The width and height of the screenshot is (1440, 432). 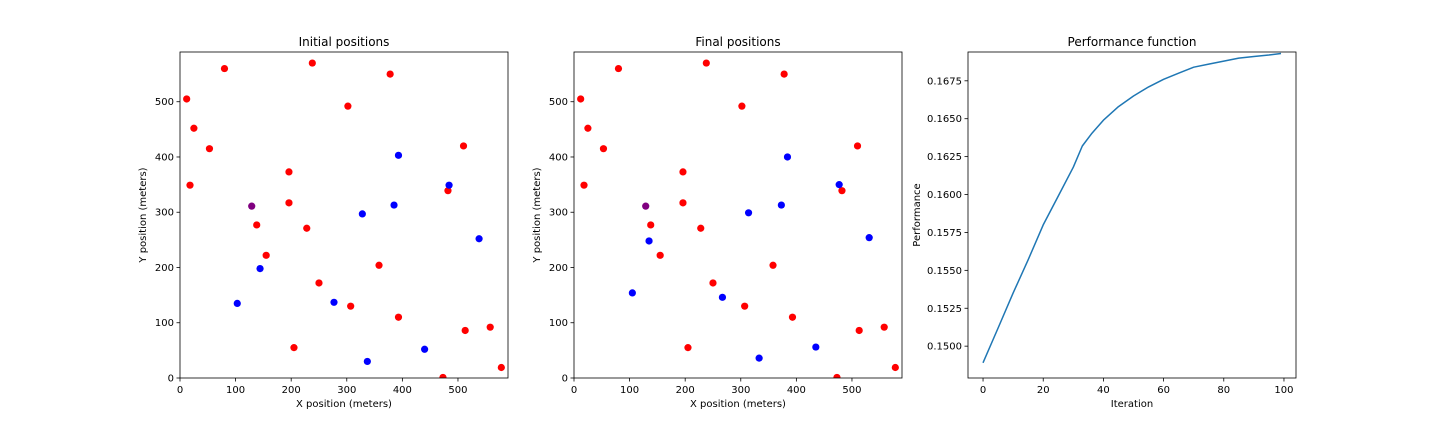 What do you see at coordinates (685, 390) in the screenshot?
I see `x-tick-label: 200` at bounding box center [685, 390].